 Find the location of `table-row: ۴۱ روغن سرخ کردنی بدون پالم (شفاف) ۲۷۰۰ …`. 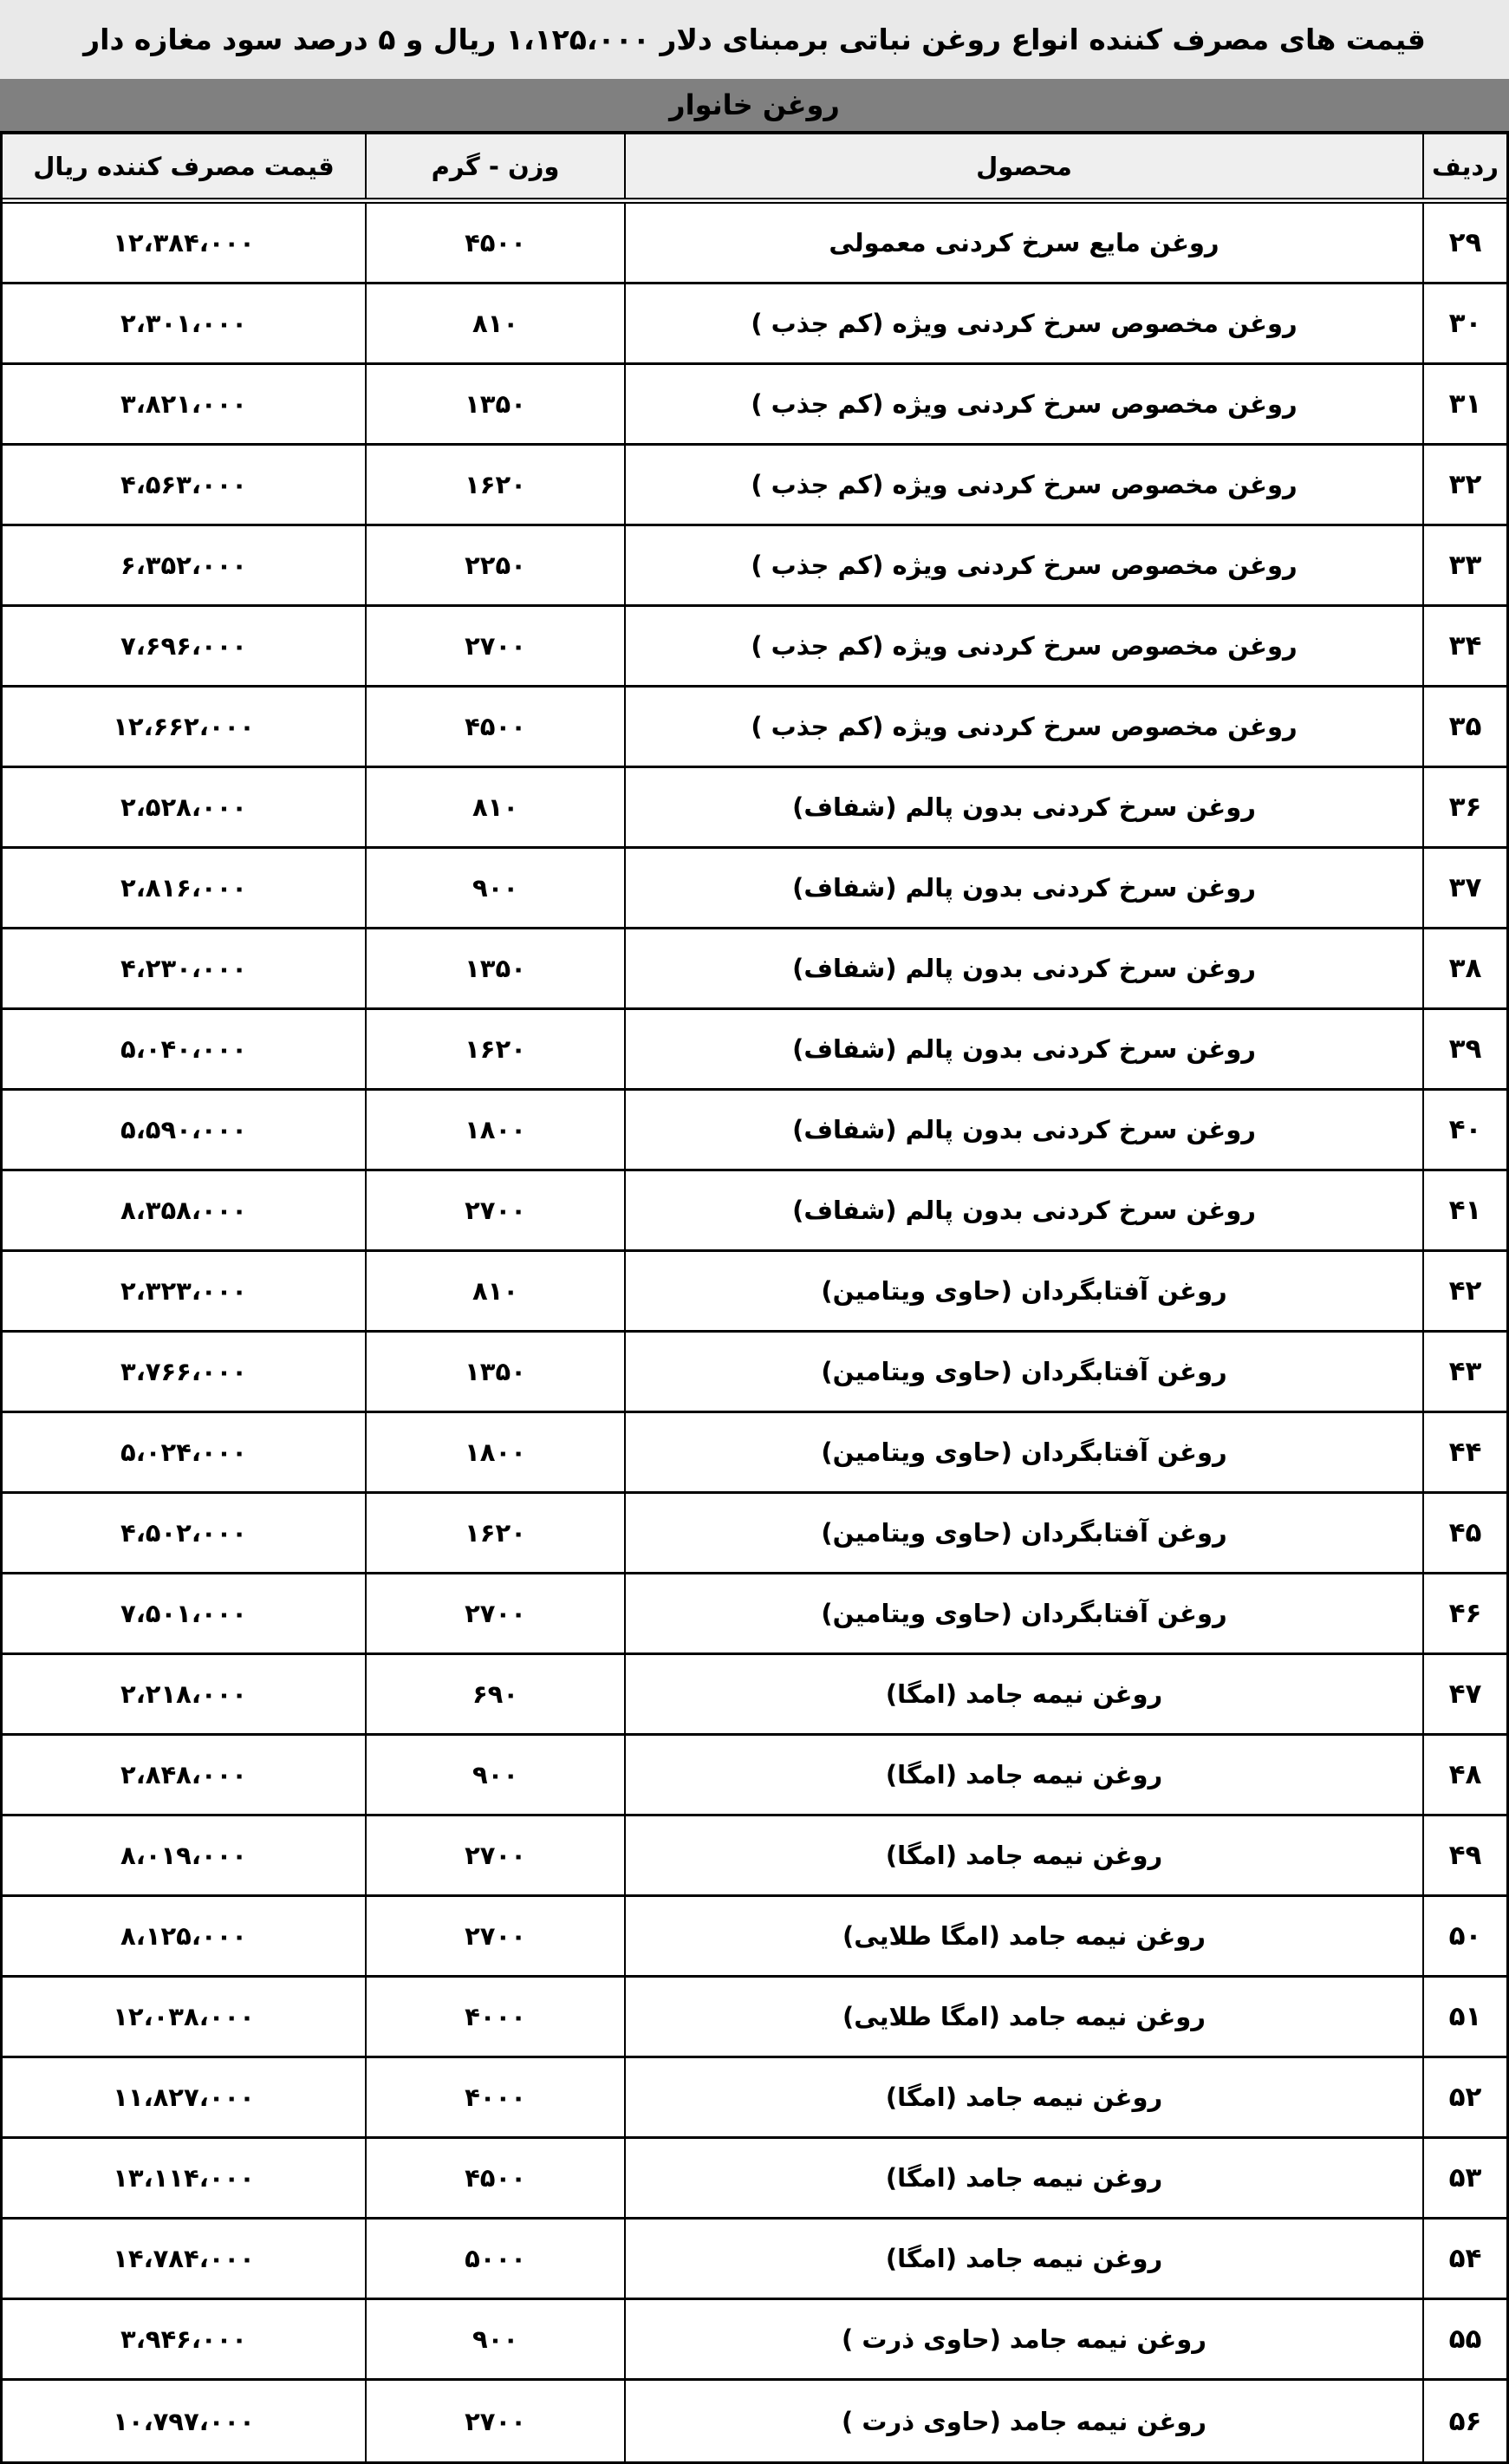

table-row: ۴۱ روغن سرخ کردنی بدون پالم (شفاف) ۲۷۰۰ … is located at coordinates (754, 1211).